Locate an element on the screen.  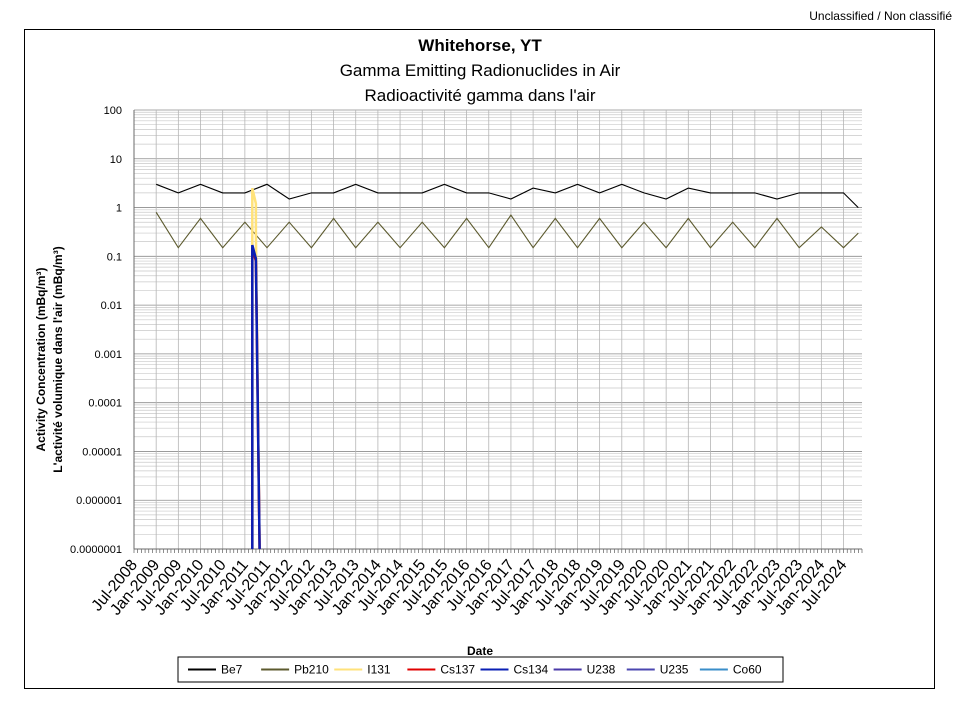
series-line-be7 is located at coordinates (507, 195).